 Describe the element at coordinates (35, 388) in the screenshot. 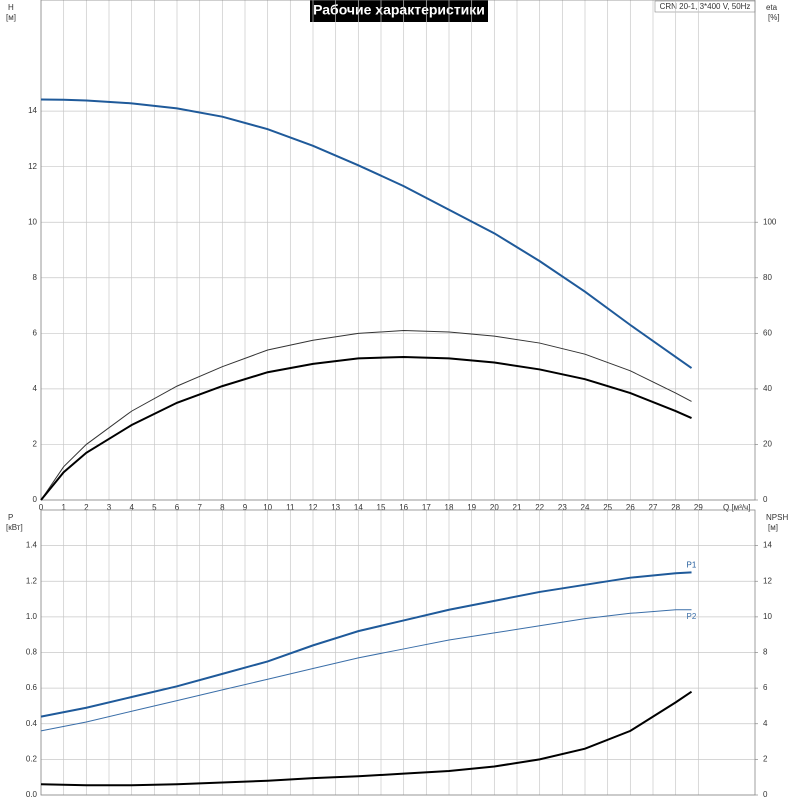

I see `y-tick-label: 4` at that location.